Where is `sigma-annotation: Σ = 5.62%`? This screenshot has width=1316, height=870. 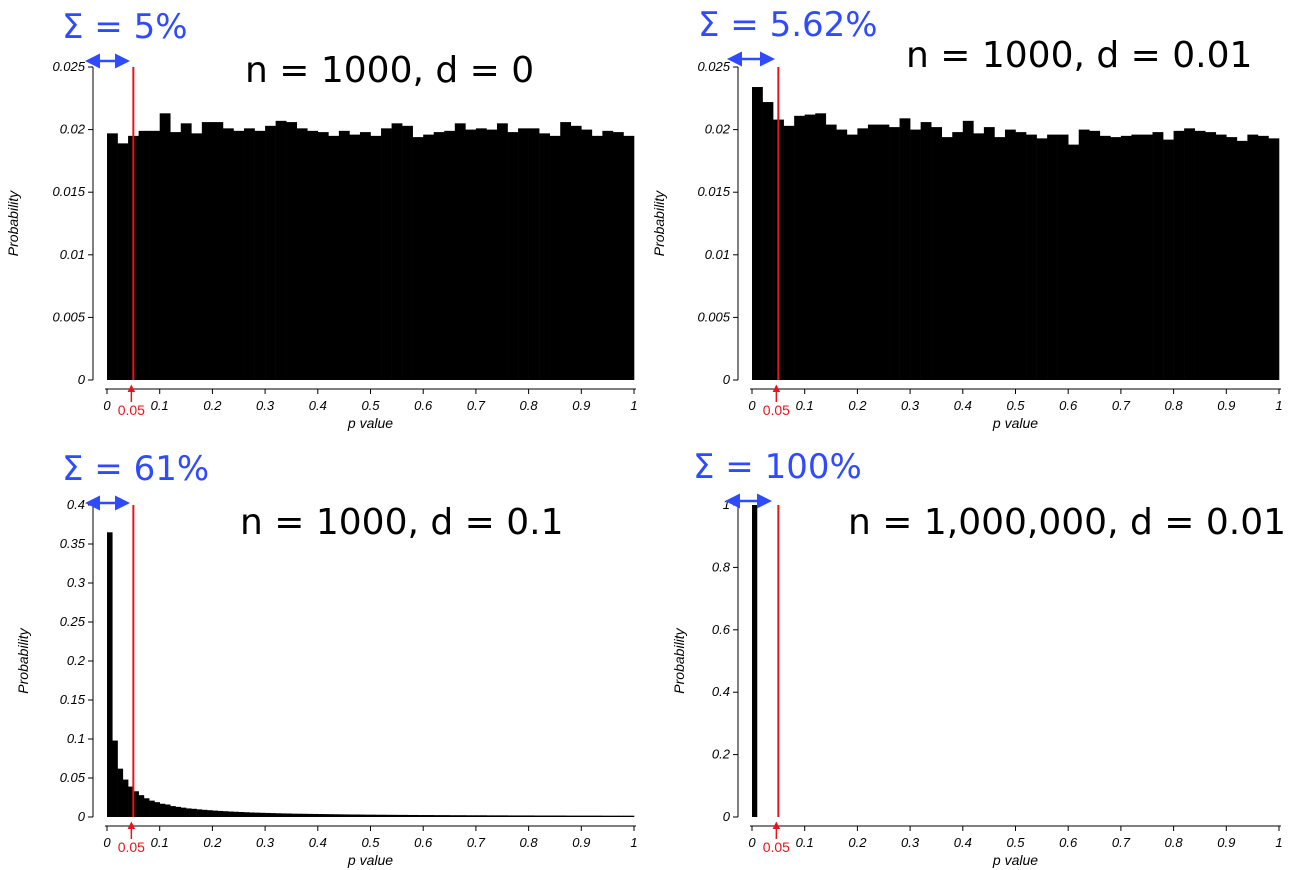
sigma-annotation: Σ = 5.62% is located at coordinates (788, 25).